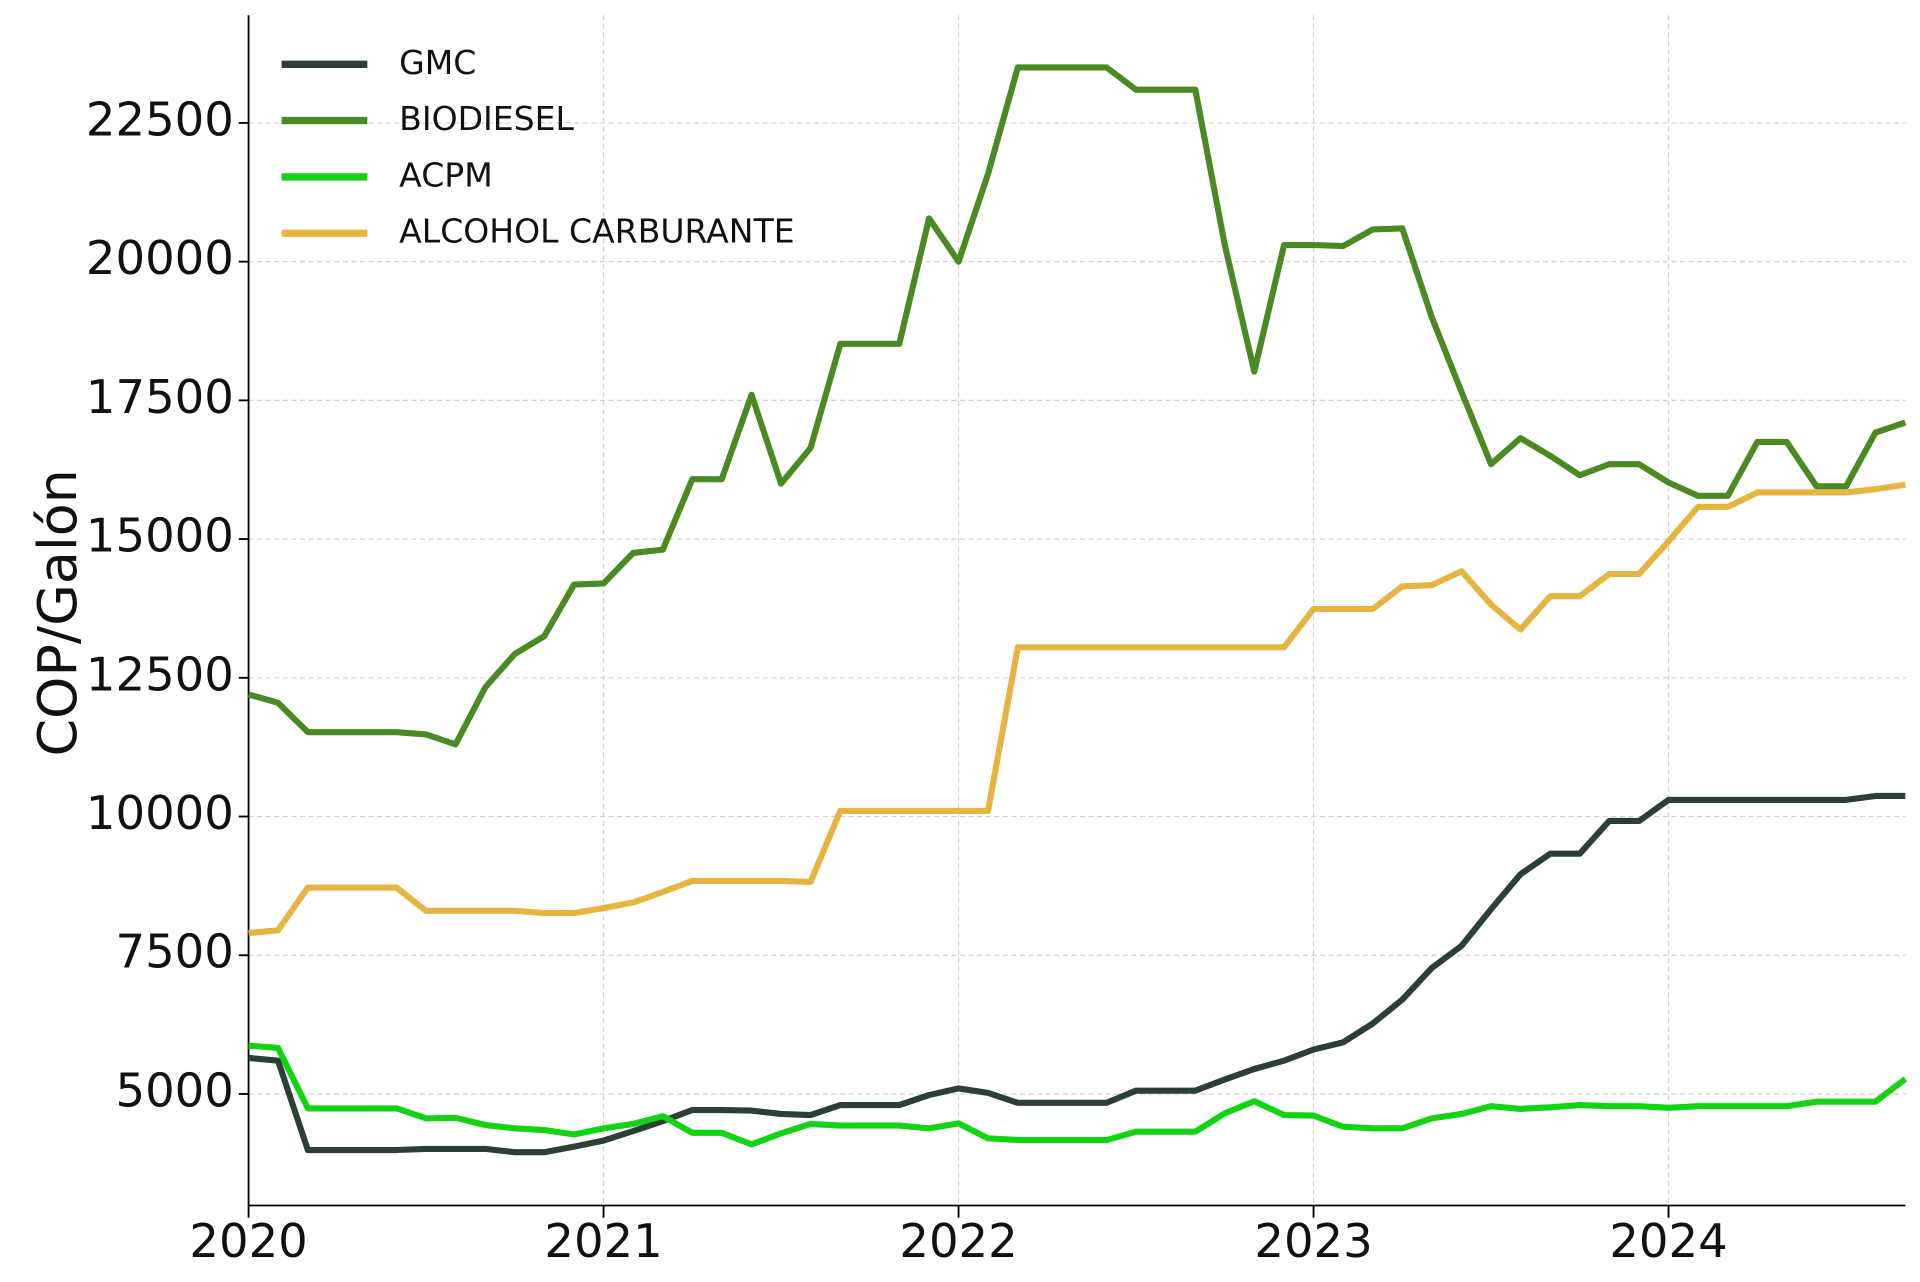 This screenshot has height=1282, width=1920. Describe the element at coordinates (160, 119) in the screenshot. I see `y-tick-label: 22500` at that location.